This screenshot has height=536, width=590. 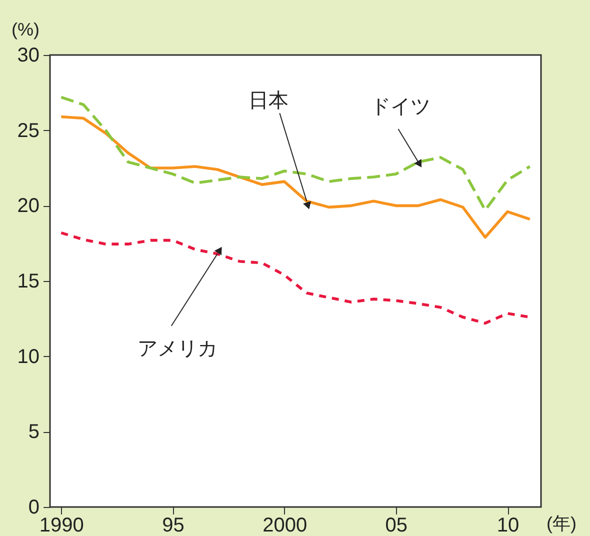 What do you see at coordinates (508, 525) in the screenshot?
I see `x-tick-label: 10` at bounding box center [508, 525].